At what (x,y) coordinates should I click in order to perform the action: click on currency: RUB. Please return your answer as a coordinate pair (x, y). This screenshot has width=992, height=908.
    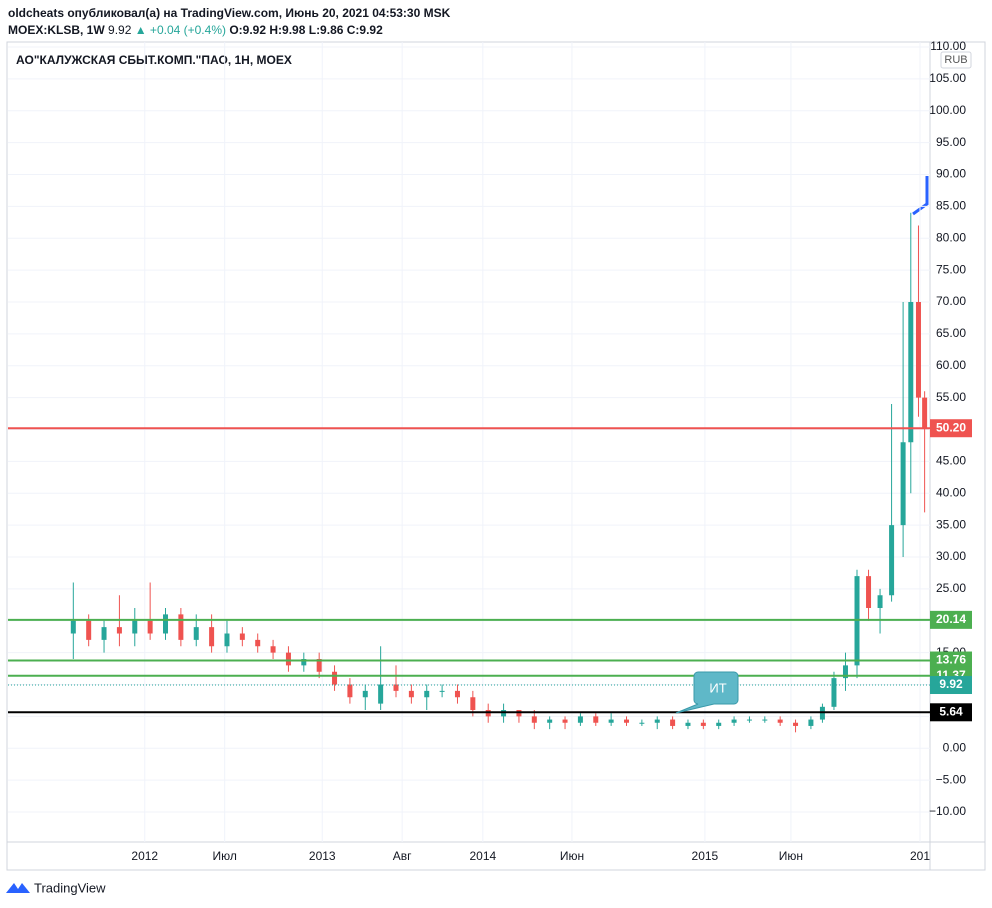
    Looking at the image, I should click on (955, 60).